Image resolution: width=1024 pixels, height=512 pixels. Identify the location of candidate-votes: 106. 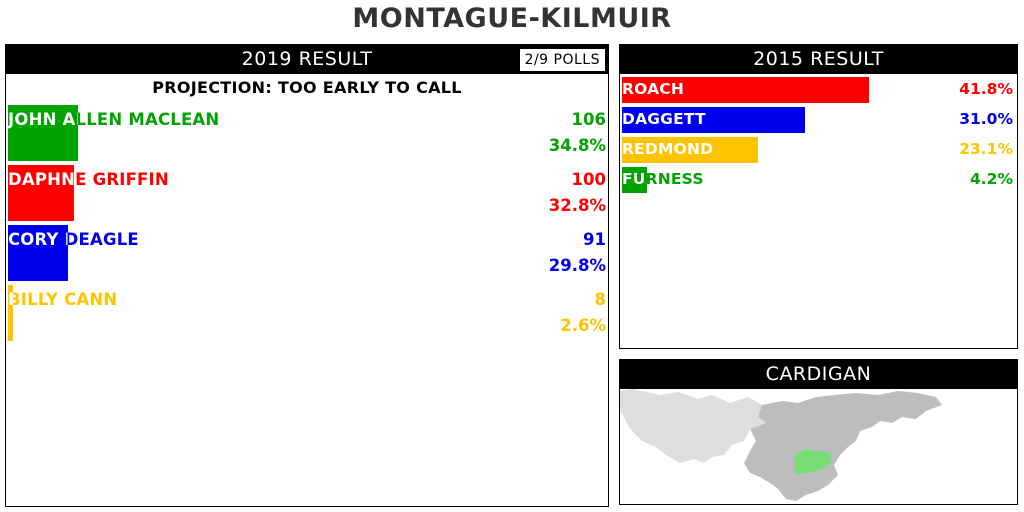
(588, 119).